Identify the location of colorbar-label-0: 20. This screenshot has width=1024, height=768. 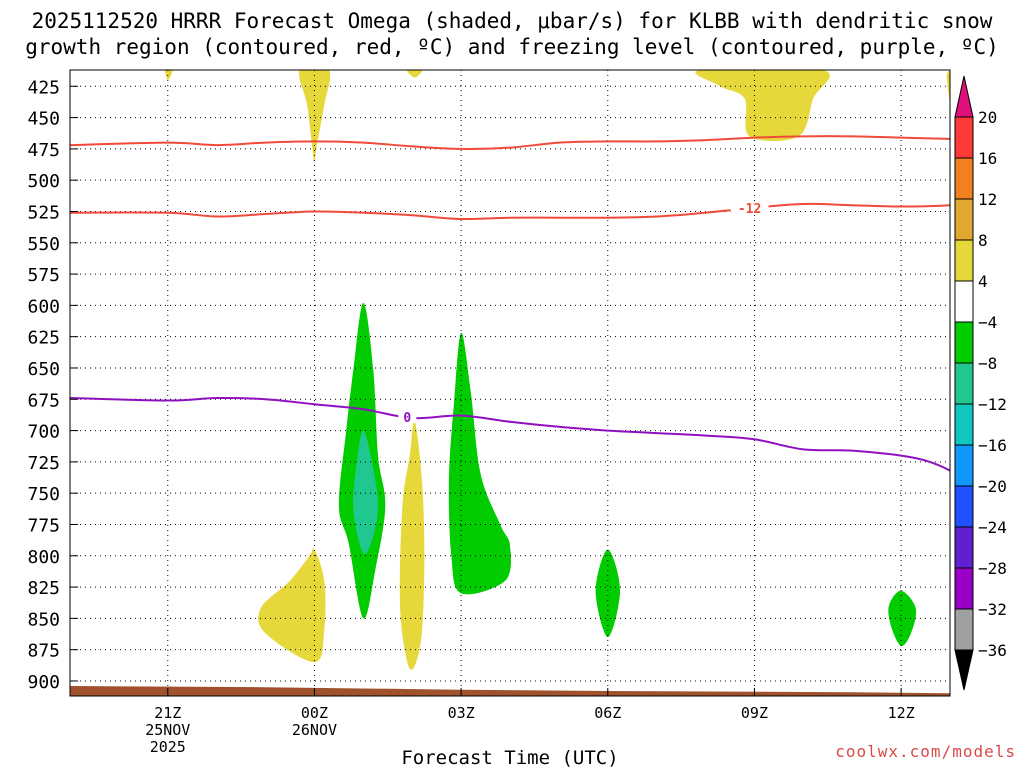
(987, 117).